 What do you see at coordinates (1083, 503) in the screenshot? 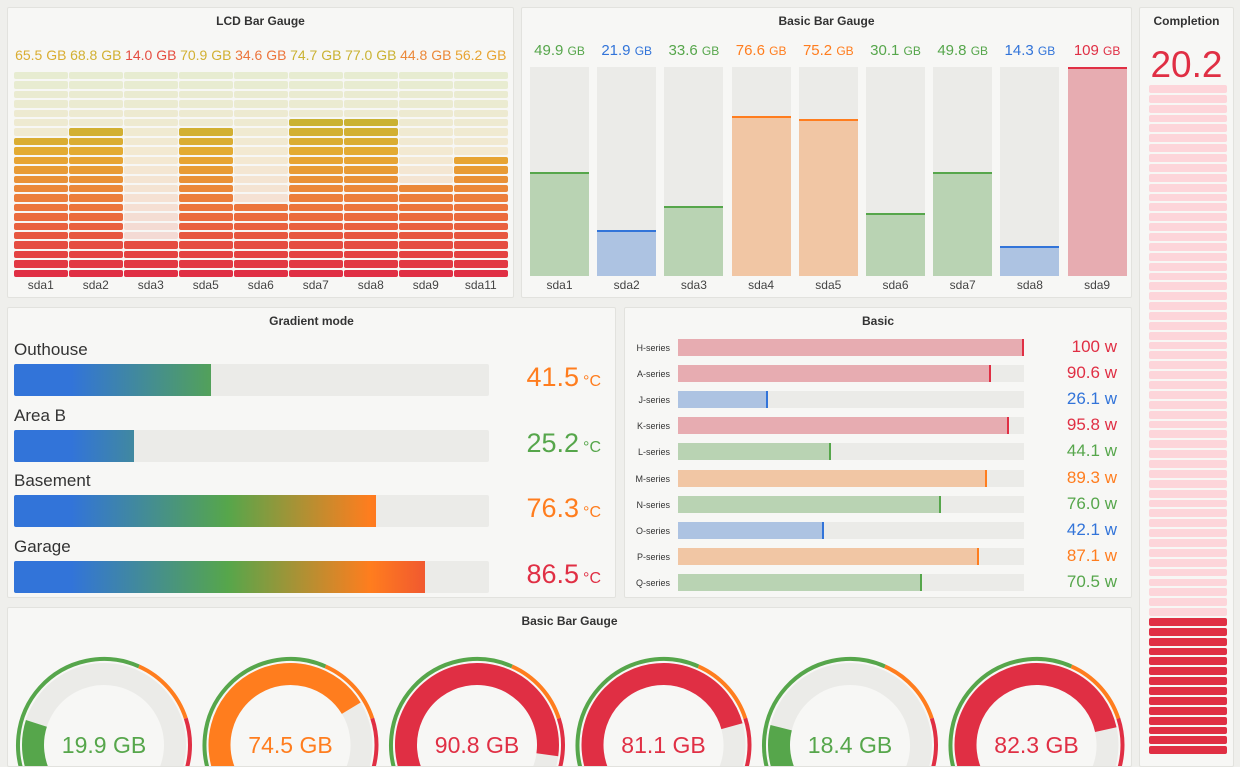
I see `value-number: 76.0` at bounding box center [1083, 503].